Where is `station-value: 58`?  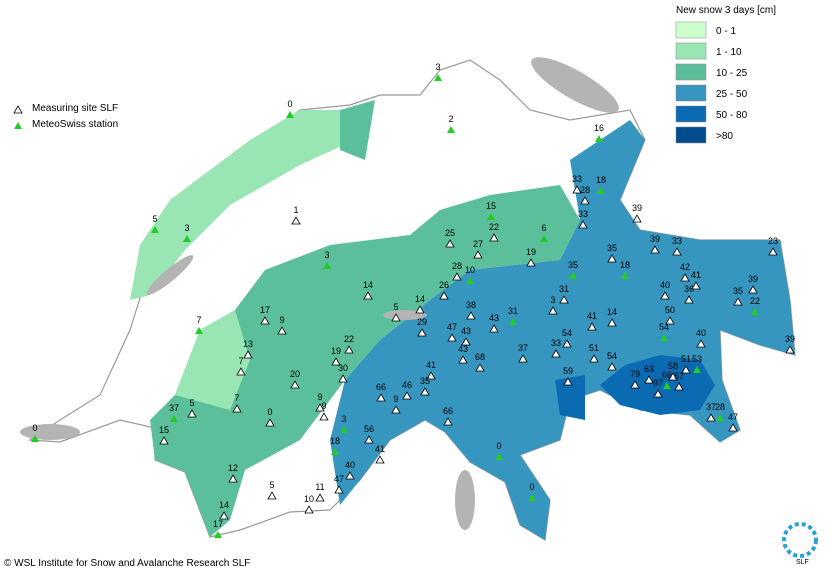
station-value: 58 is located at coordinates (673, 366).